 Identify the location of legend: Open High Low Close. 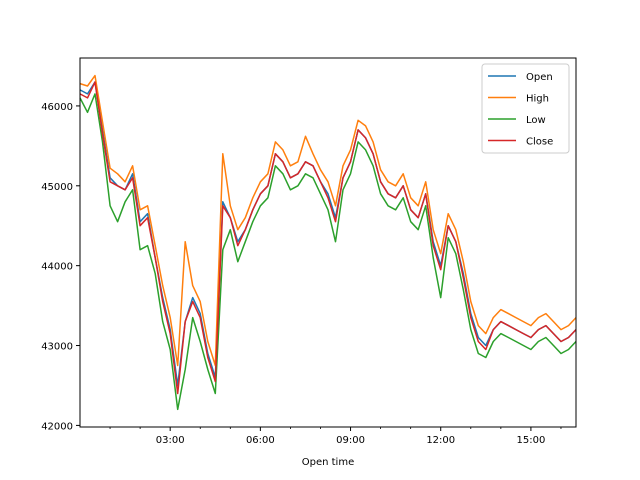
(525, 108).